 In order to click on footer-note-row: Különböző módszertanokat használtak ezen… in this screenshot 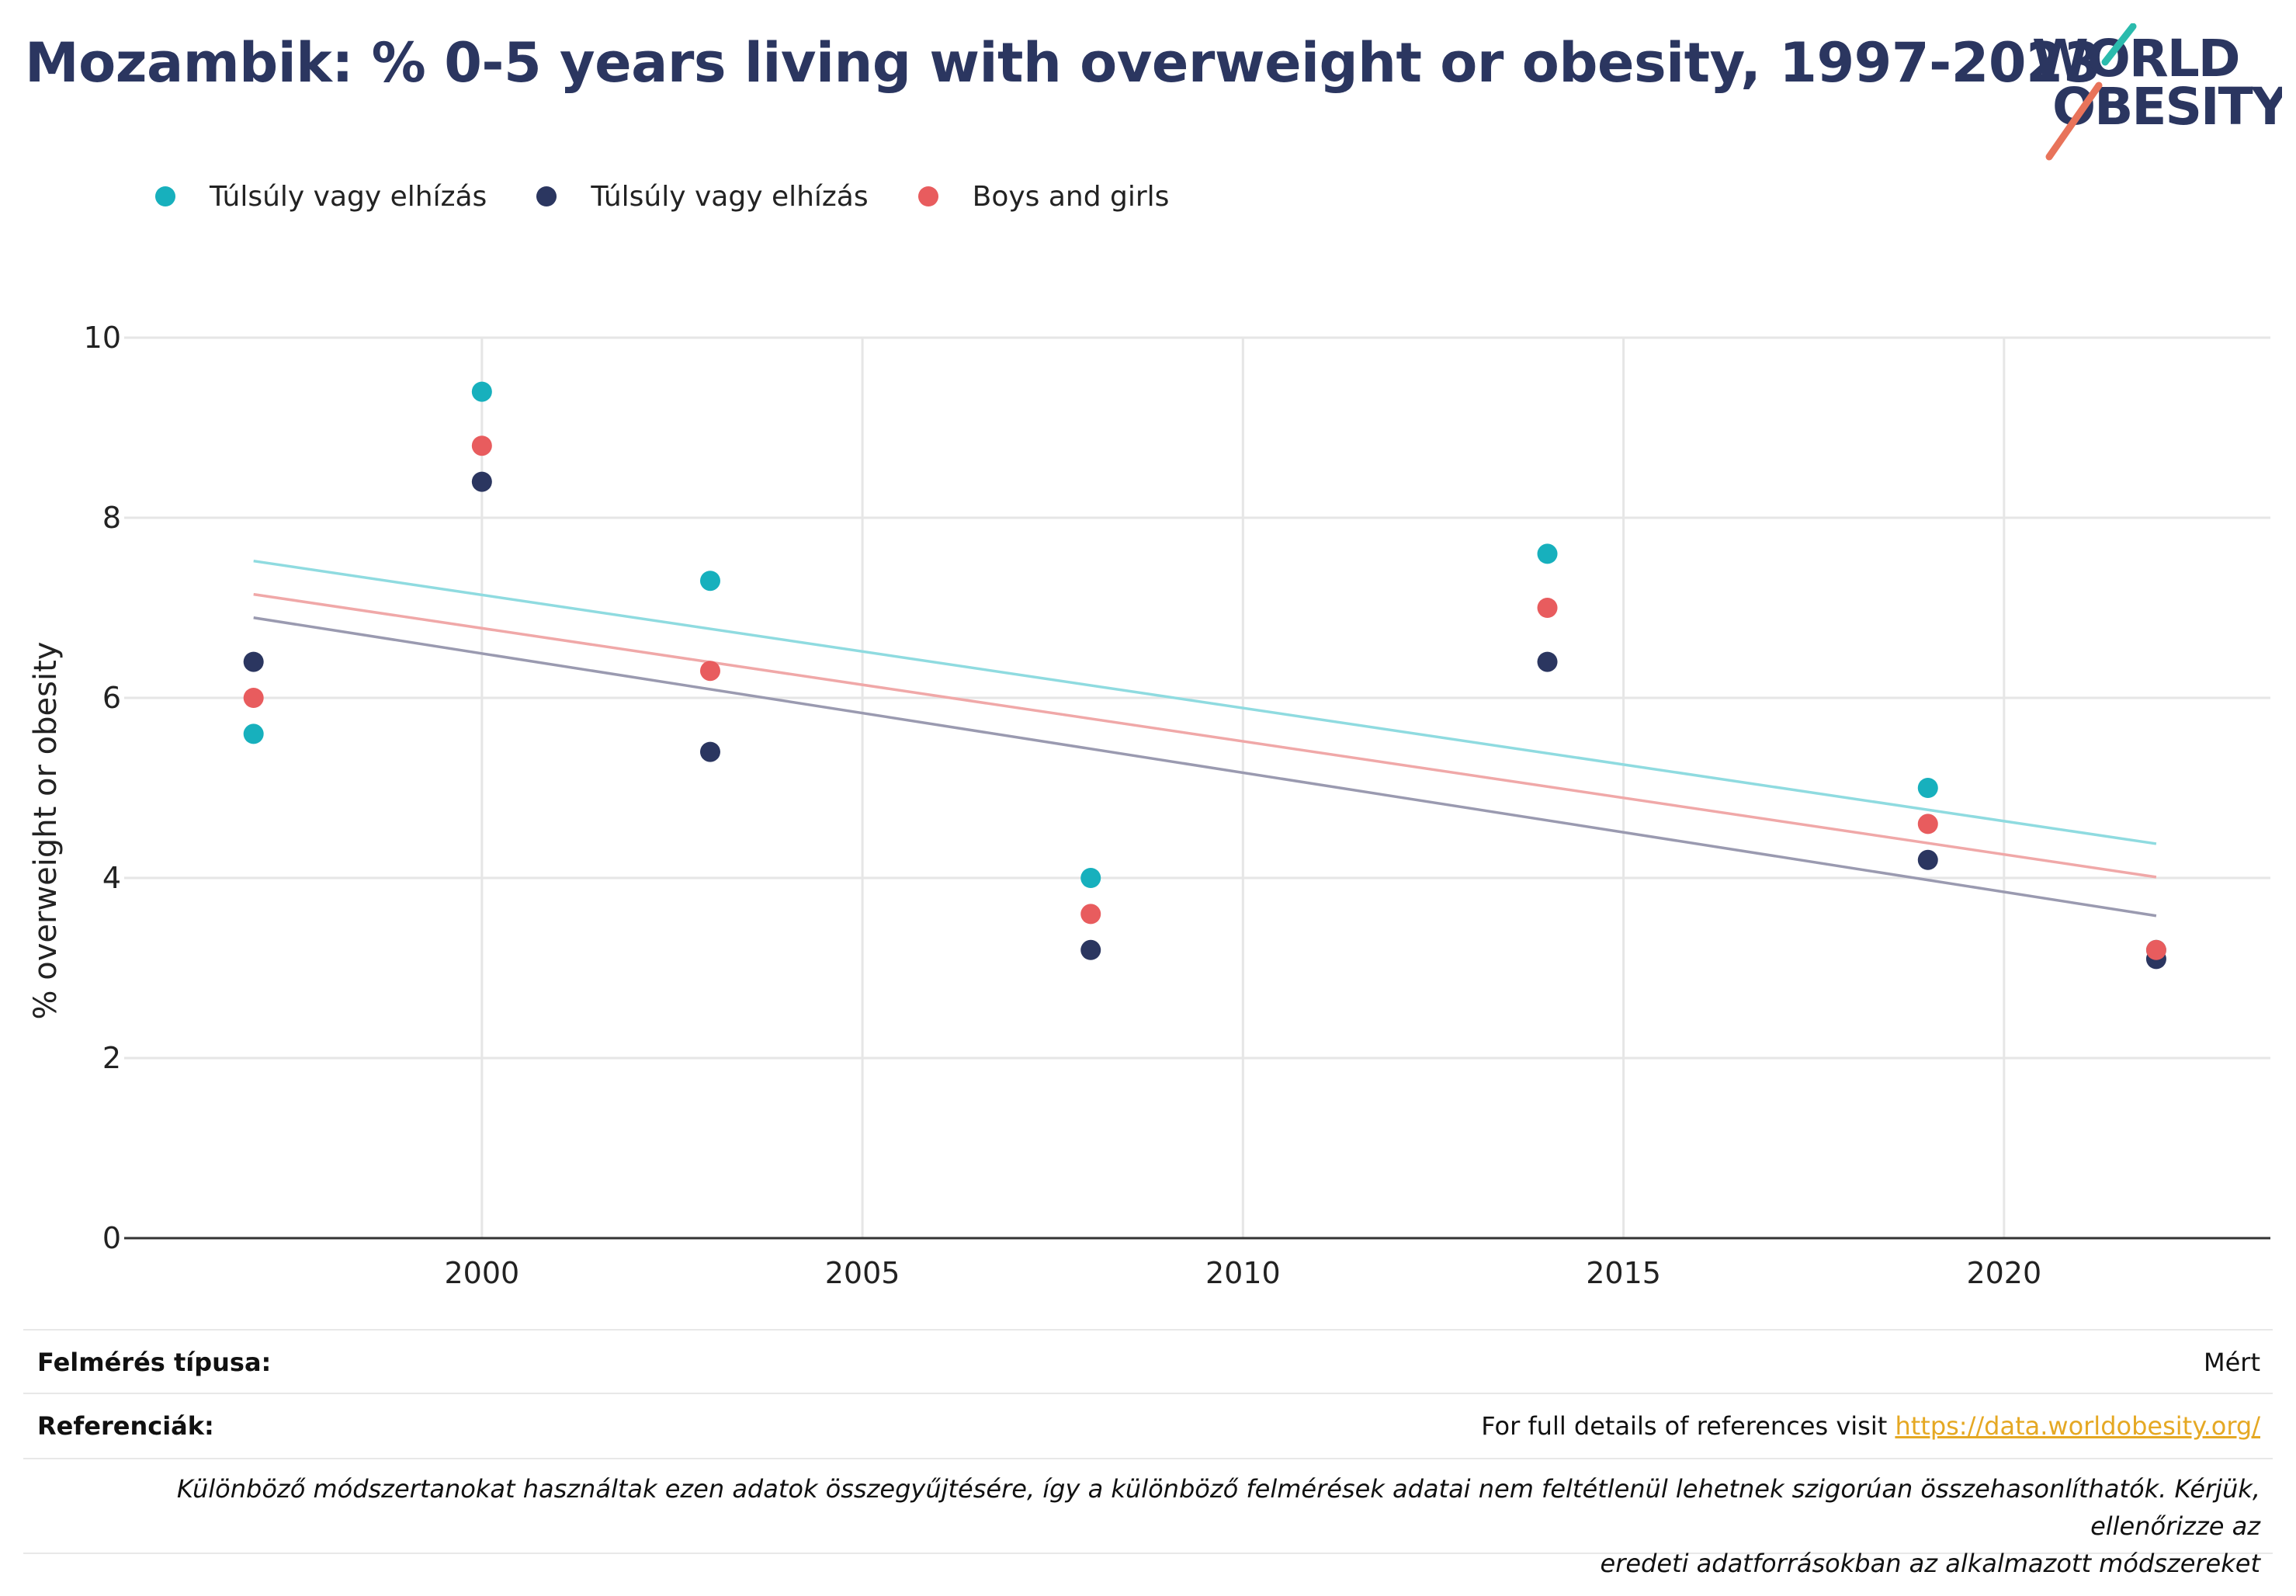, I will do `click(1148, 1518)`.